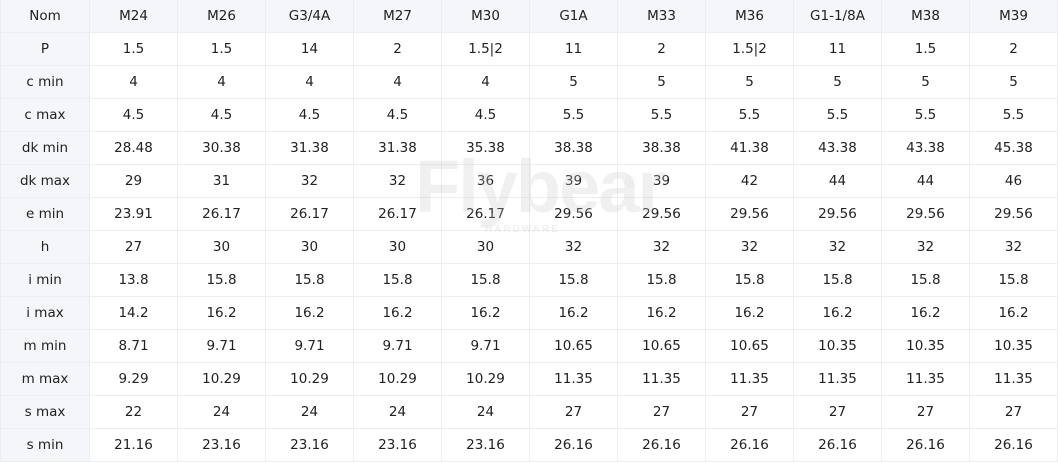  Describe the element at coordinates (45, 247) in the screenshot. I see `row-label: h` at that location.